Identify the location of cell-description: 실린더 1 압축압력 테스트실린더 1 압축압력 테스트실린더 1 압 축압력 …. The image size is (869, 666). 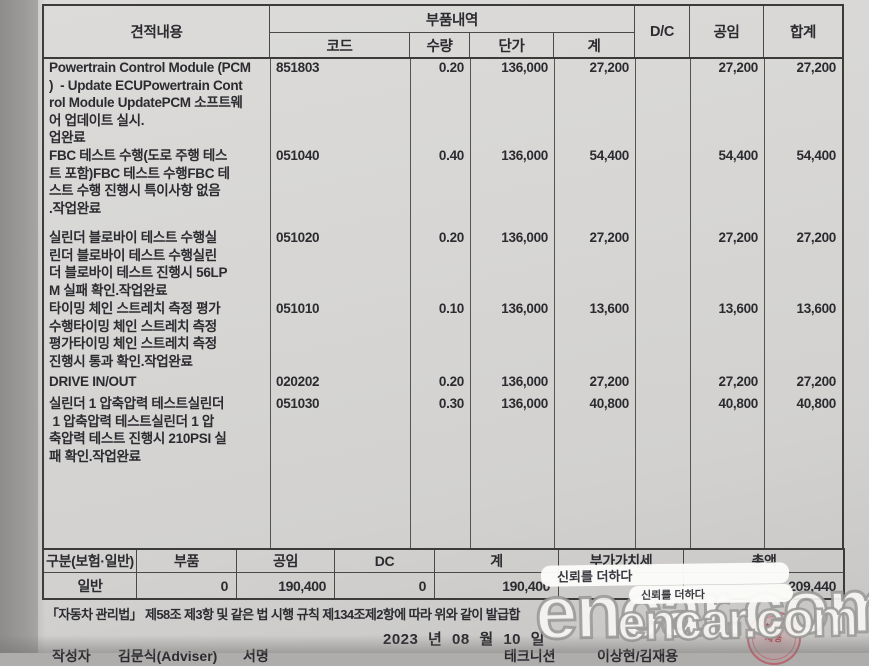
(138, 430).